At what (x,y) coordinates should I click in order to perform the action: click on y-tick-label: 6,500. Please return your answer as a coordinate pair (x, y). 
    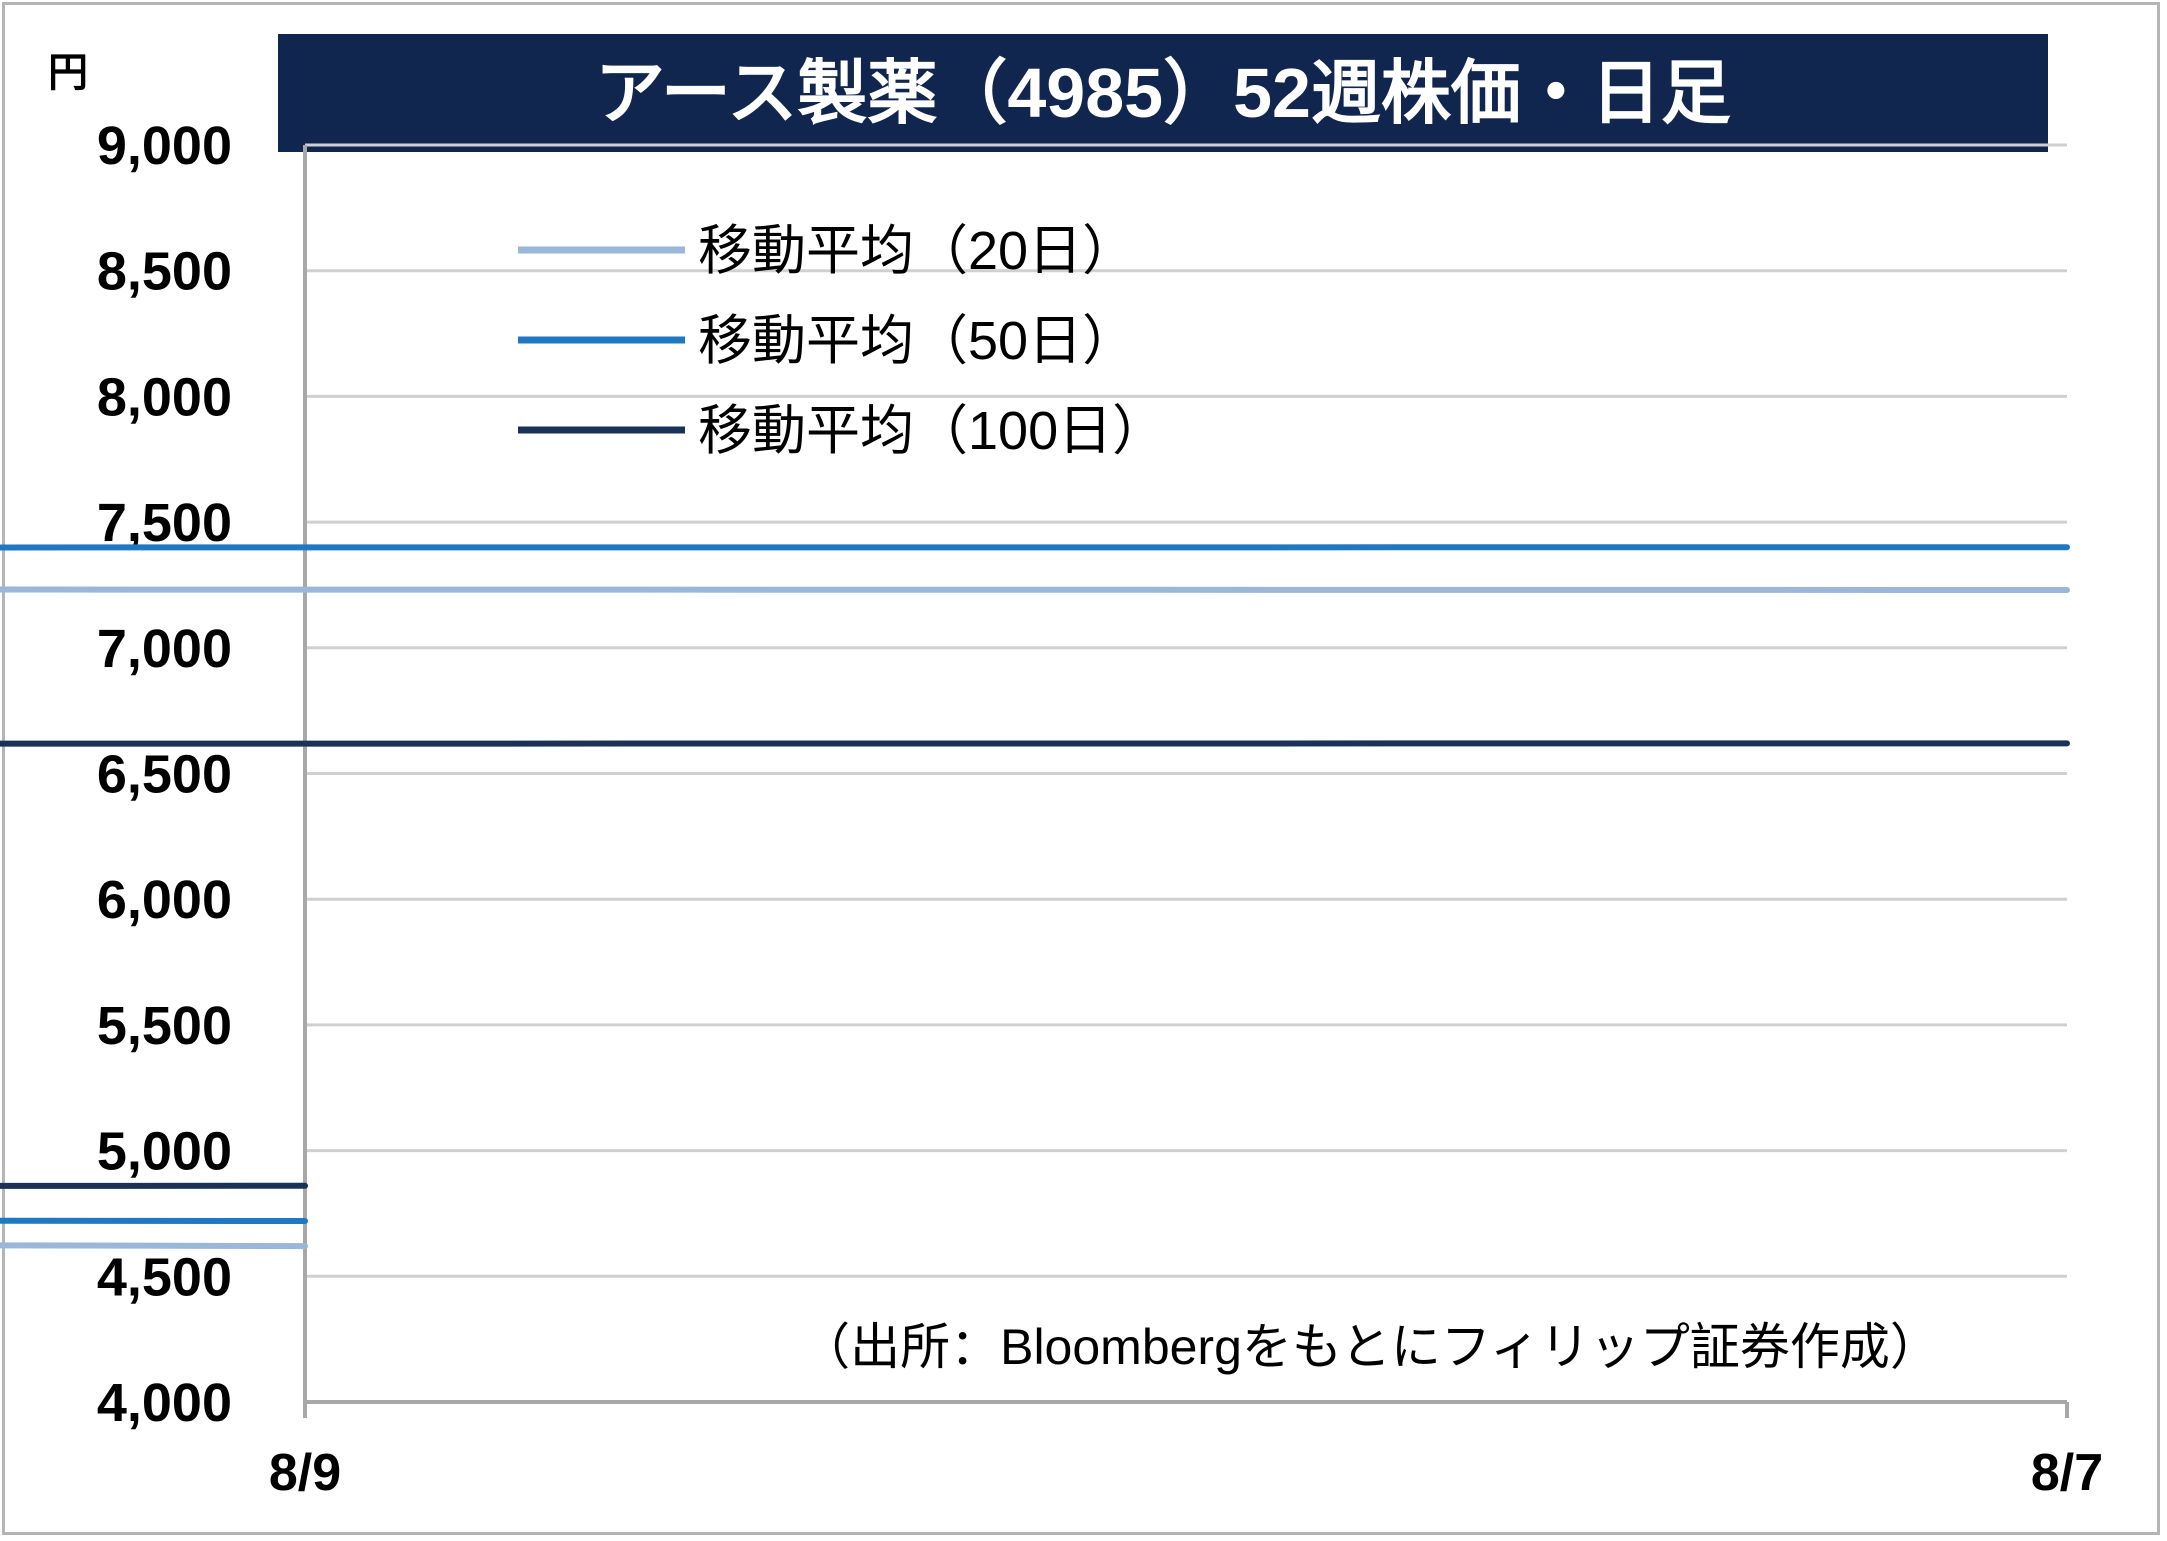
    Looking at the image, I should click on (164, 775).